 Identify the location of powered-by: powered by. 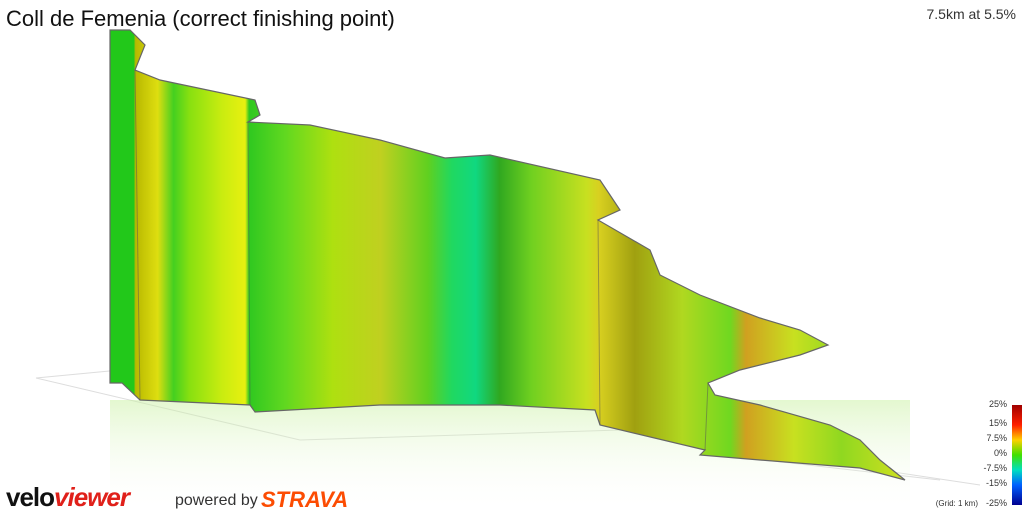
(216, 500).